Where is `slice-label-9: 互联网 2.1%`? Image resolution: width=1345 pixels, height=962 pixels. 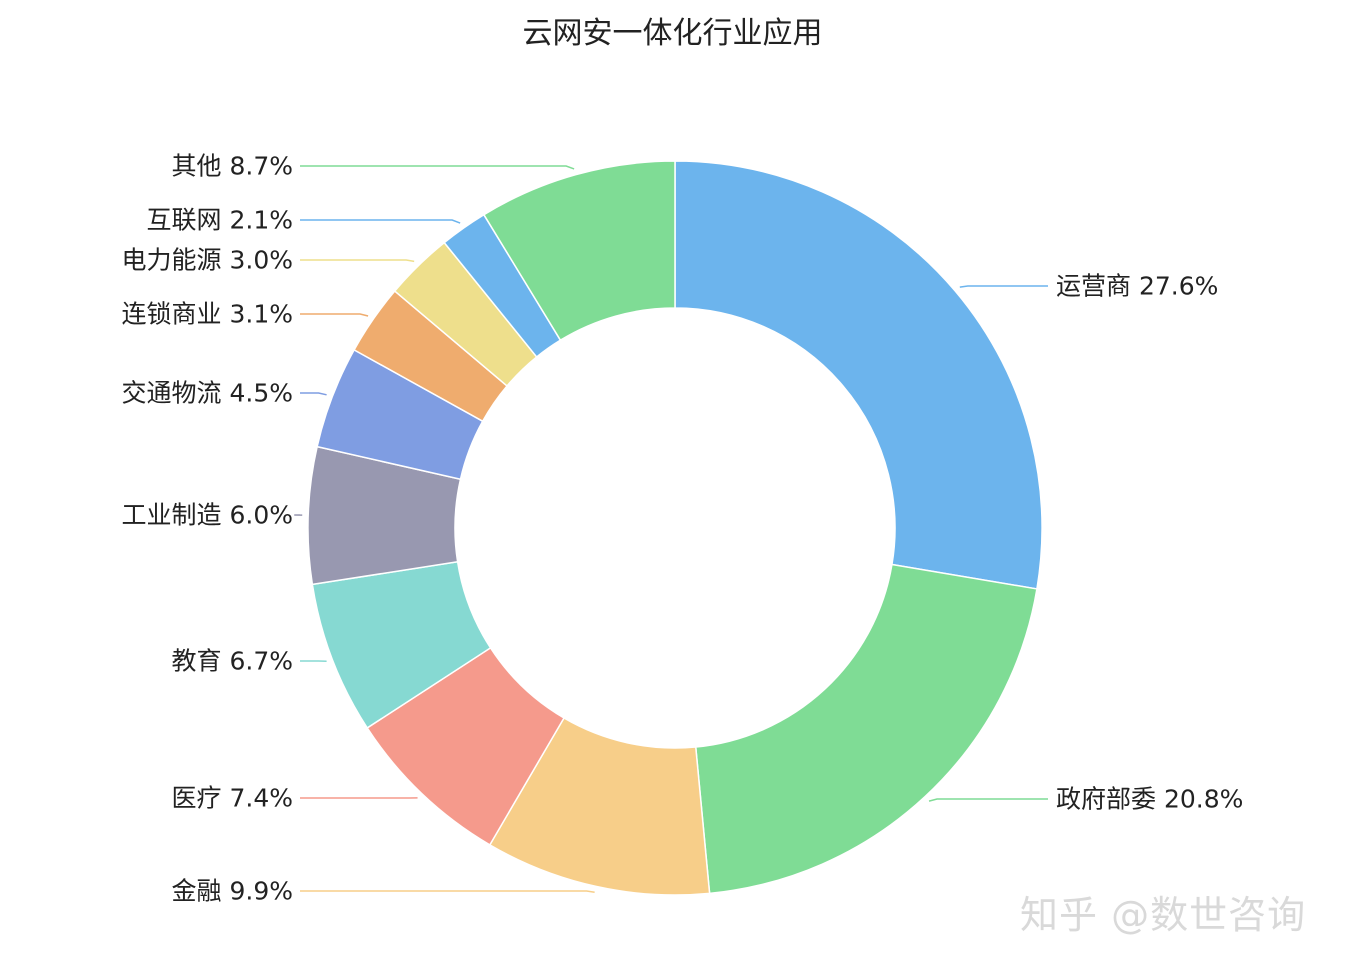 slice-label-9: 互联网 2.1% is located at coordinates (220, 220).